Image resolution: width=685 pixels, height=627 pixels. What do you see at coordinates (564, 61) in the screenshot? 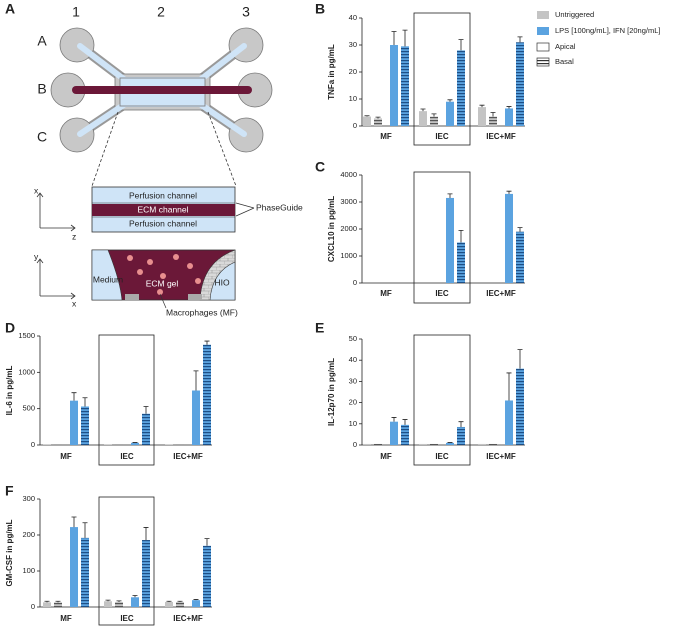
I see `legend-label: Basal` at bounding box center [564, 61].